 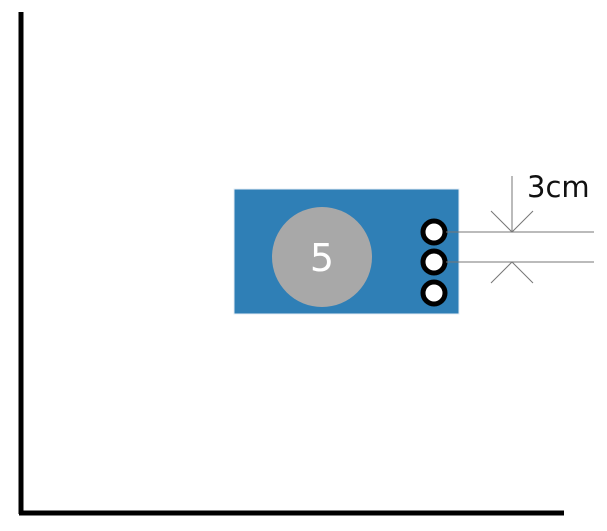 What do you see at coordinates (512, 221) in the screenshot?
I see `arrow-head-top` at bounding box center [512, 221].